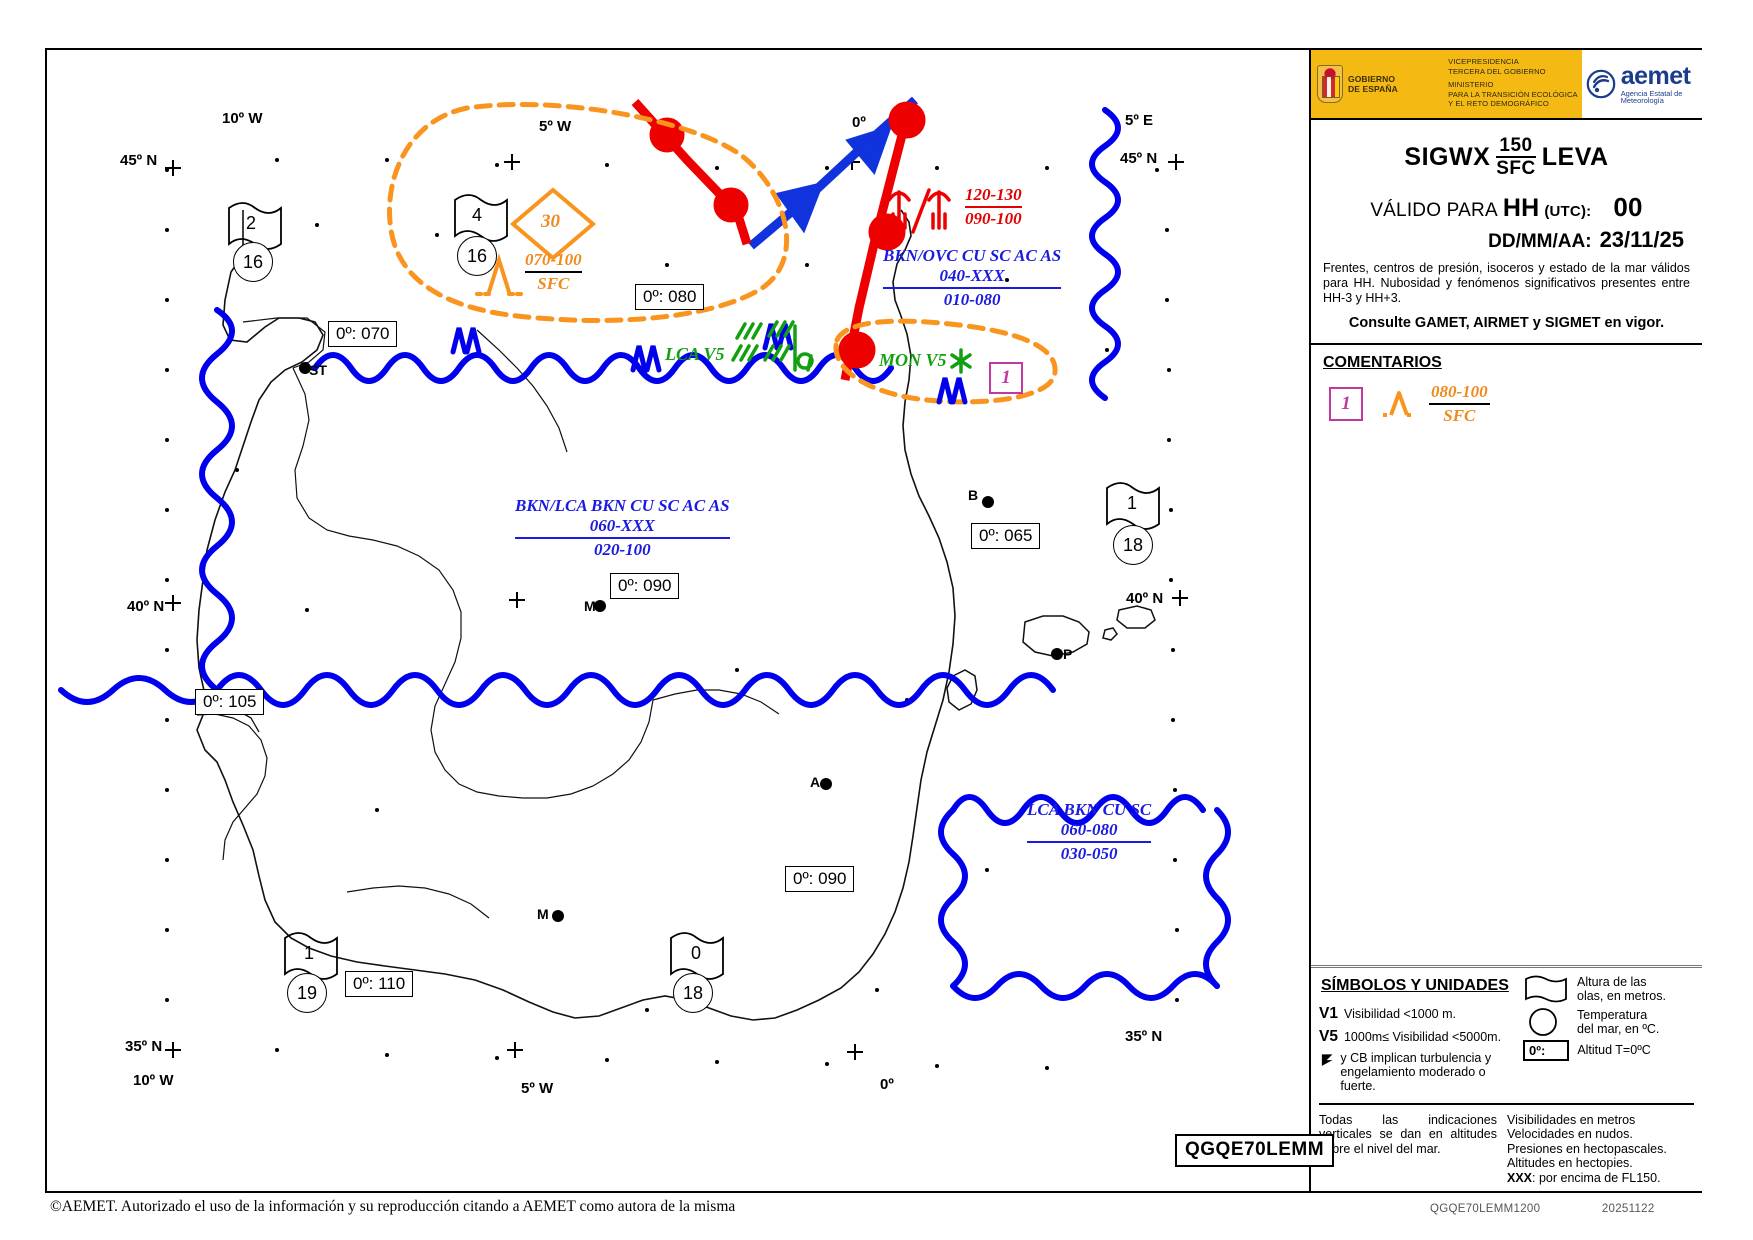 The height and width of the screenshot is (1240, 1753). I want to click on ministerio-l4: PARA LA TRANSICIÓN ECOLÓGICA, so click(1513, 94).